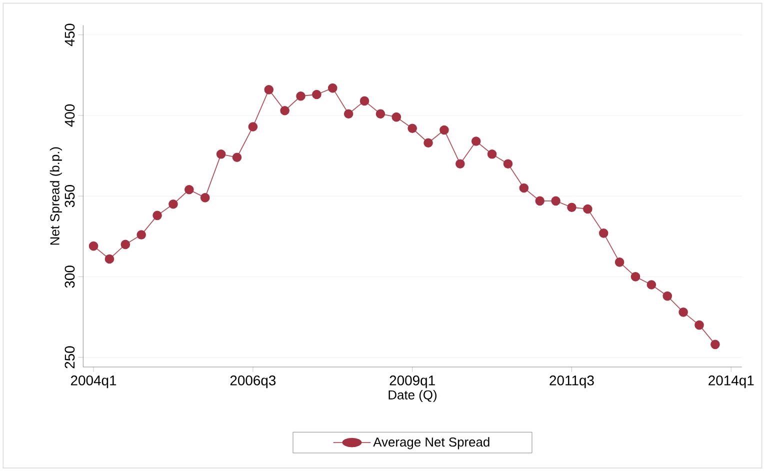  I want to click on y-tick-label: 350, so click(69, 196).